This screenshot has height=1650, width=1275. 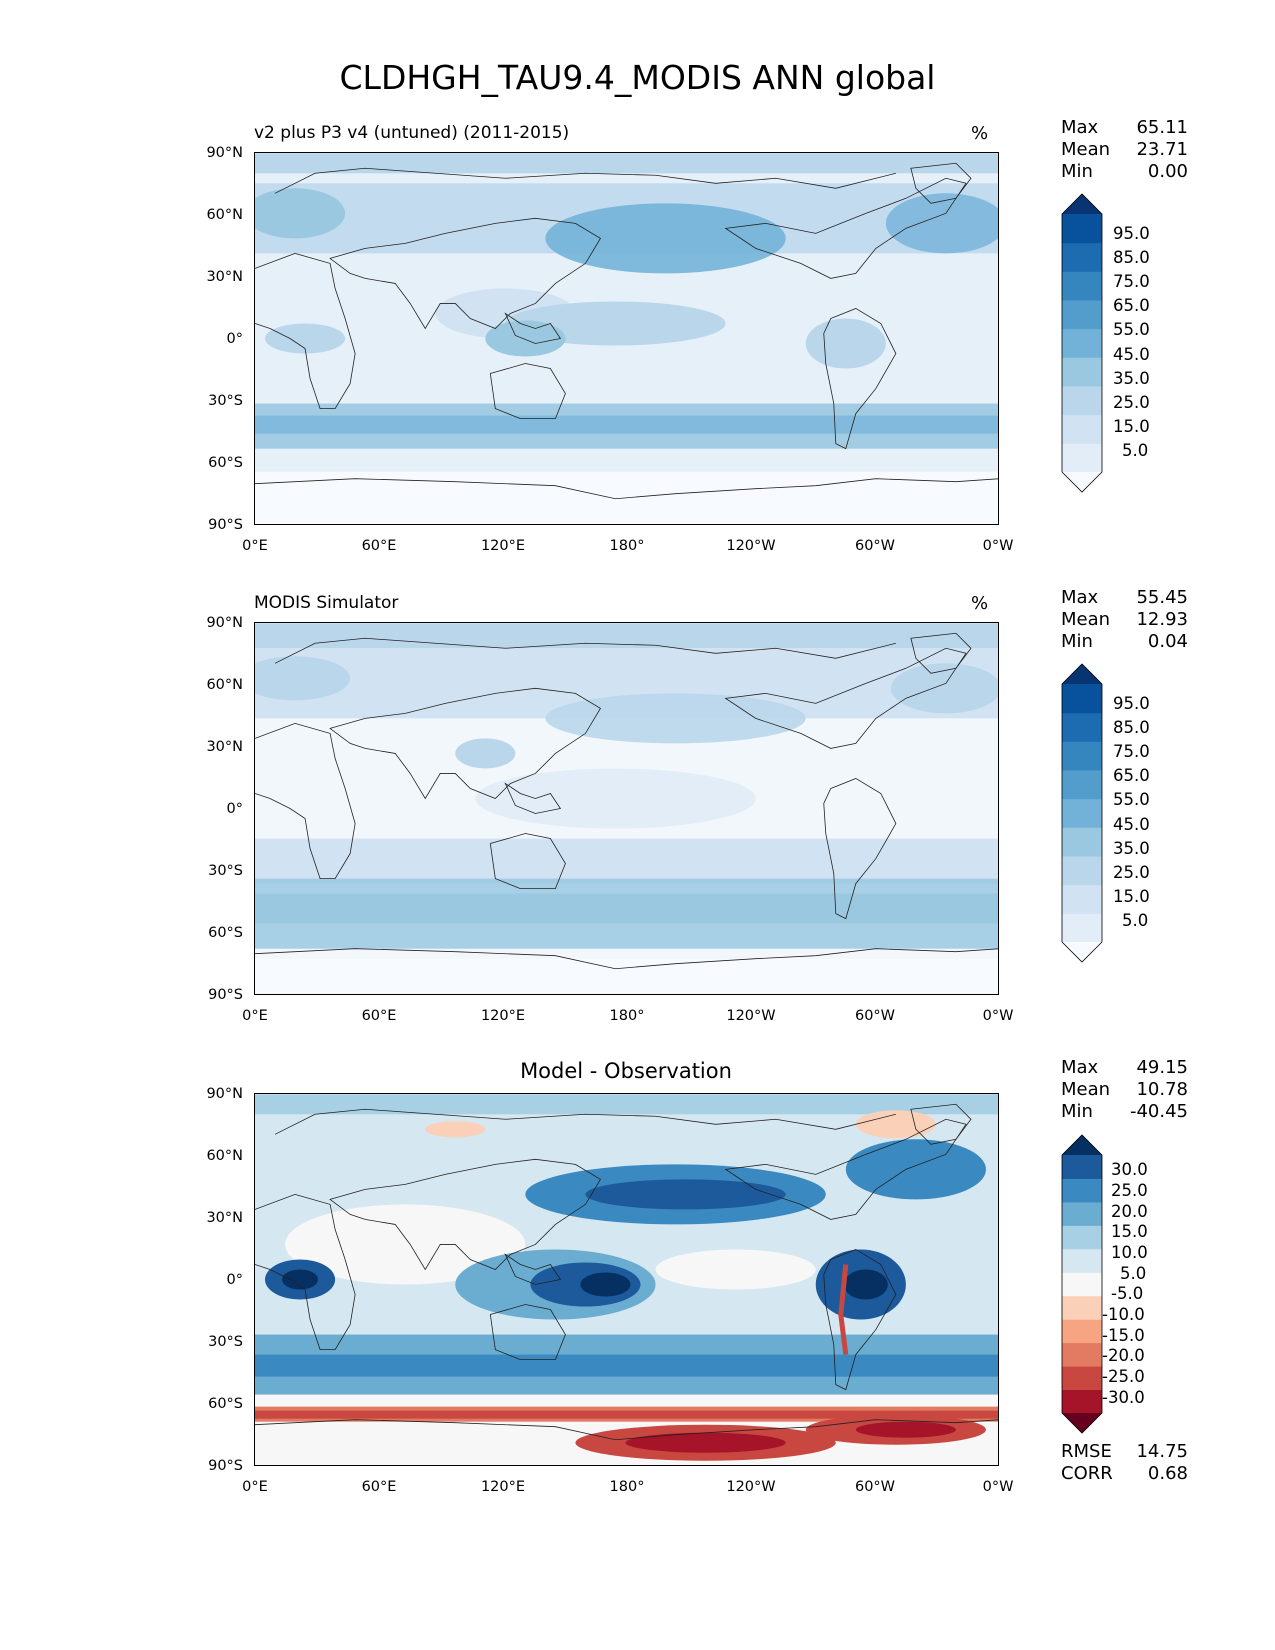 I want to click on colorbar-label: -20.0, so click(x=1123, y=1355).